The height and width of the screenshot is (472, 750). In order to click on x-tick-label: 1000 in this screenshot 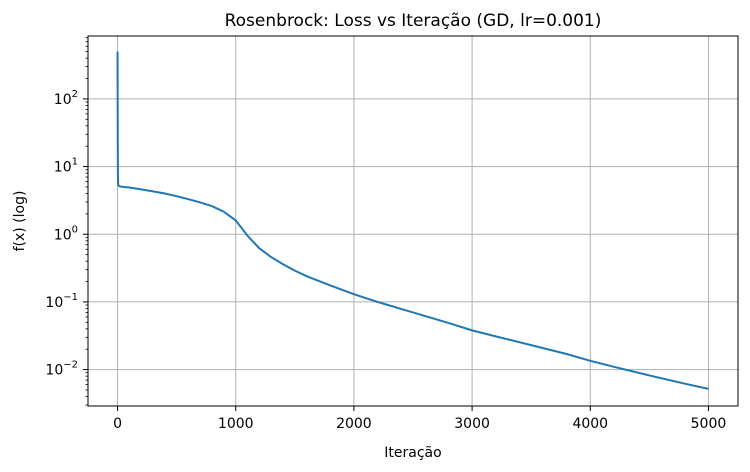, I will do `click(236, 424)`.